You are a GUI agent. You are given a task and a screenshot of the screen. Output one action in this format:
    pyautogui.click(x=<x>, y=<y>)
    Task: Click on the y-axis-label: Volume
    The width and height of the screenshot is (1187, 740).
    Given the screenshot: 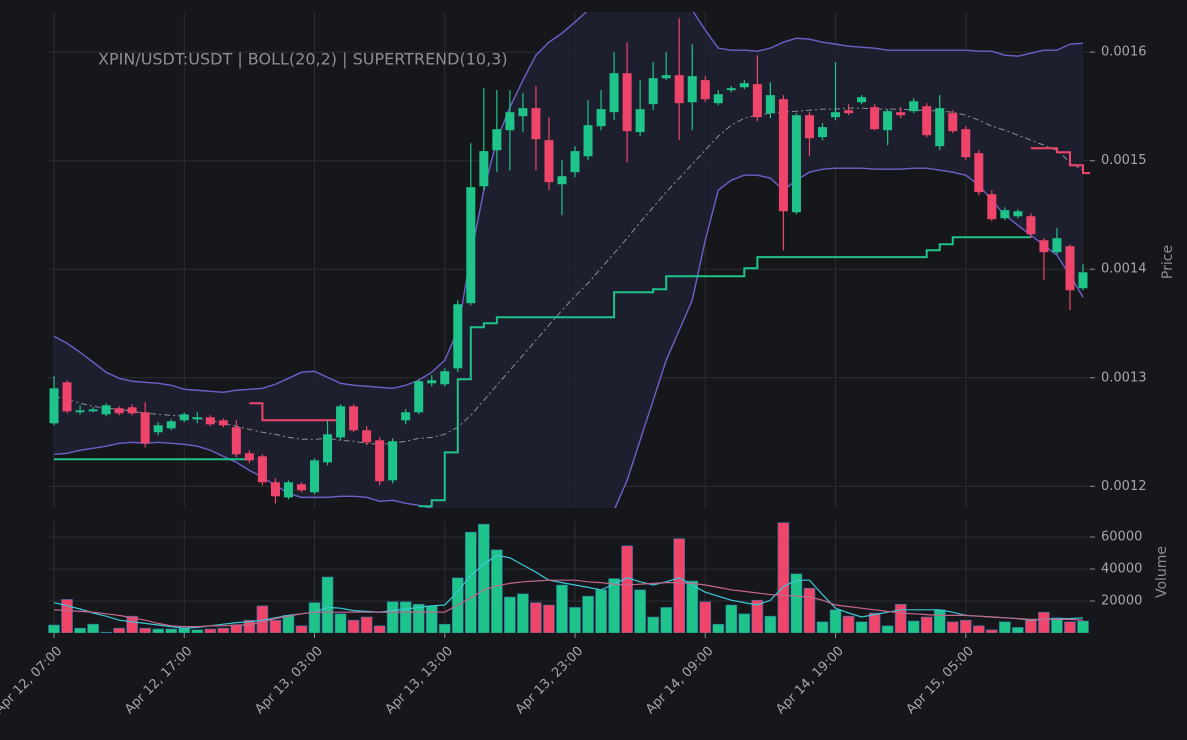 What is the action you would take?
    pyautogui.click(x=1162, y=572)
    